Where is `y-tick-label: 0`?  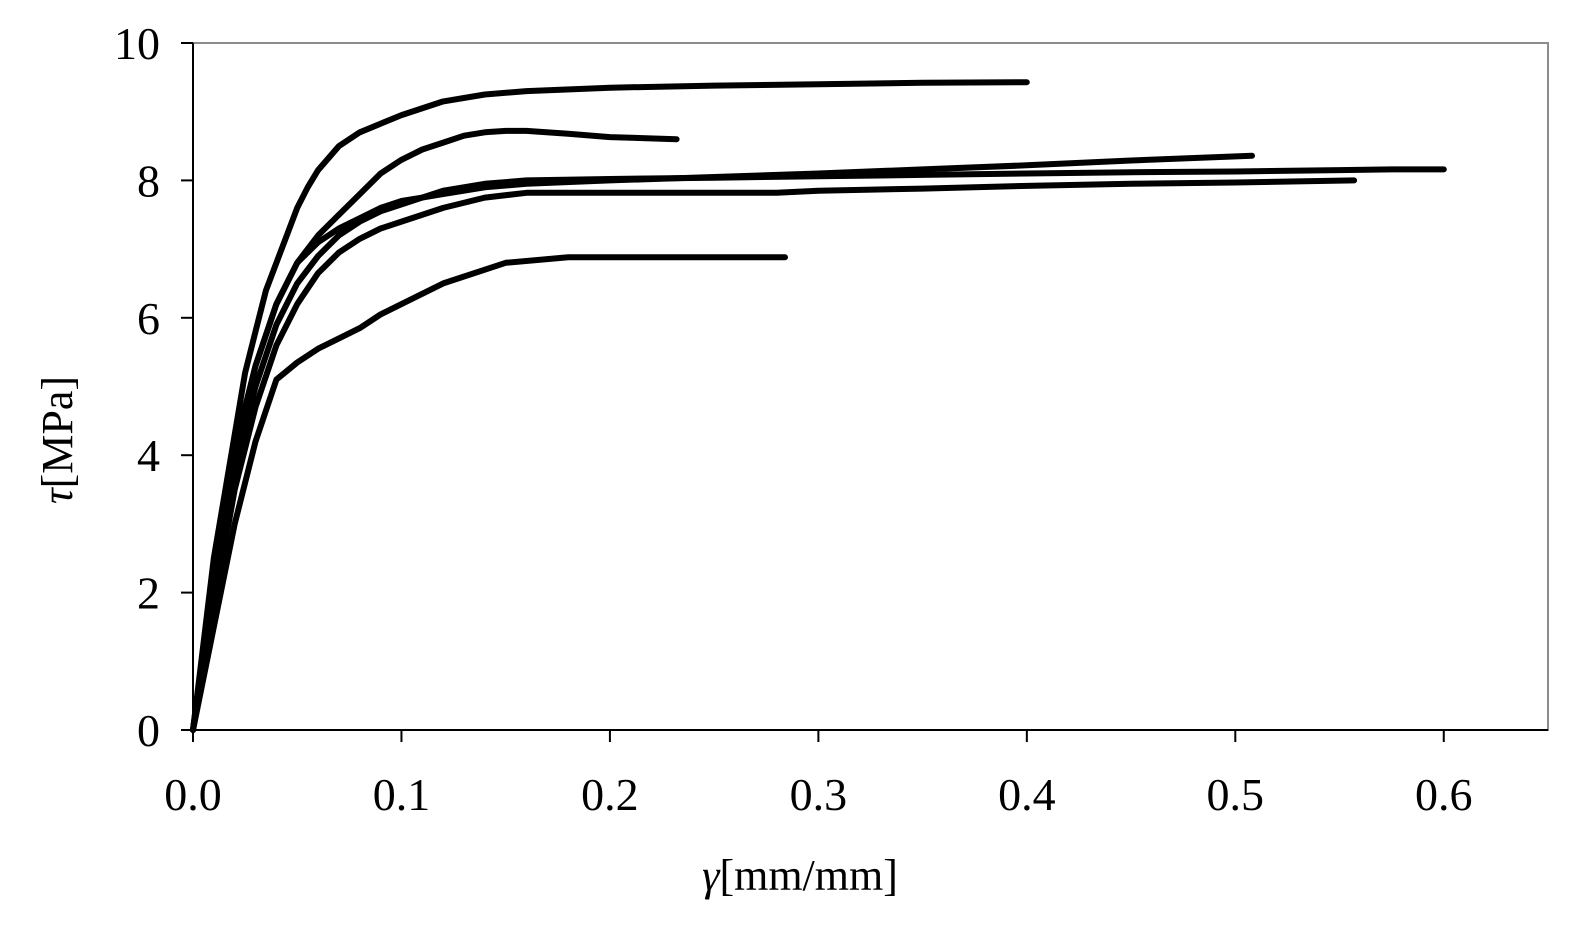 y-tick-label: 0 is located at coordinates (148, 730).